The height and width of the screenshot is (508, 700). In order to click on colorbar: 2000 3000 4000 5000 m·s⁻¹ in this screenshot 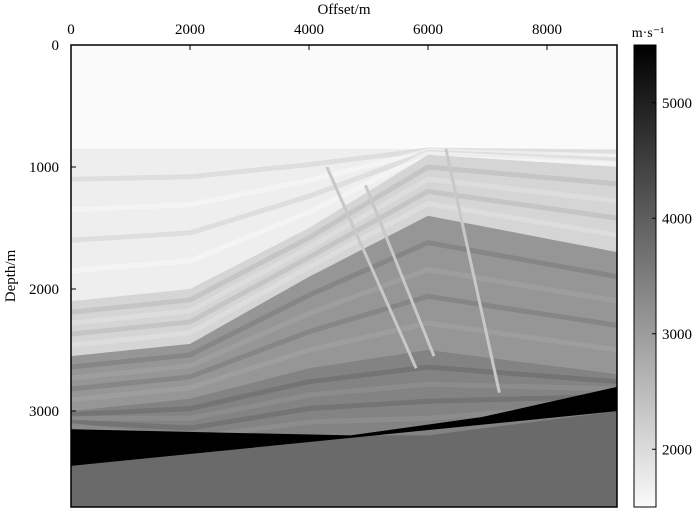, I will do `click(662, 267)`.